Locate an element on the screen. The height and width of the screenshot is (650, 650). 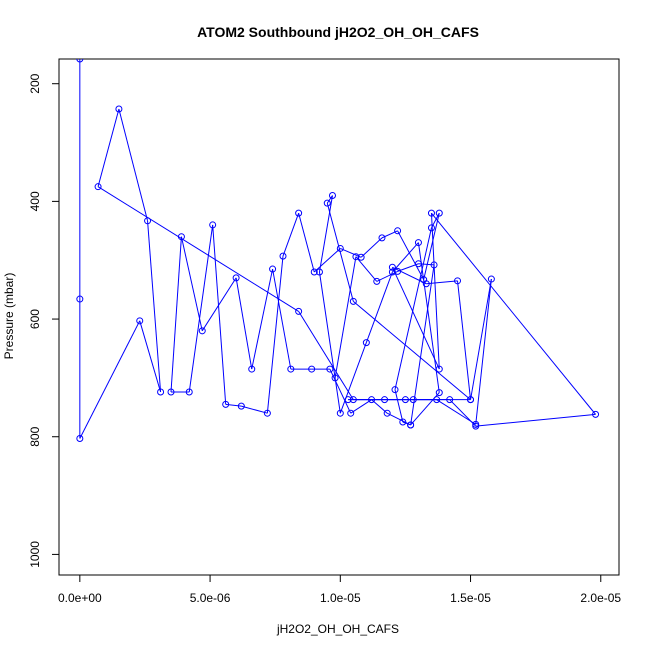
x-tick-label: 5.0e-06 is located at coordinates (210, 598).